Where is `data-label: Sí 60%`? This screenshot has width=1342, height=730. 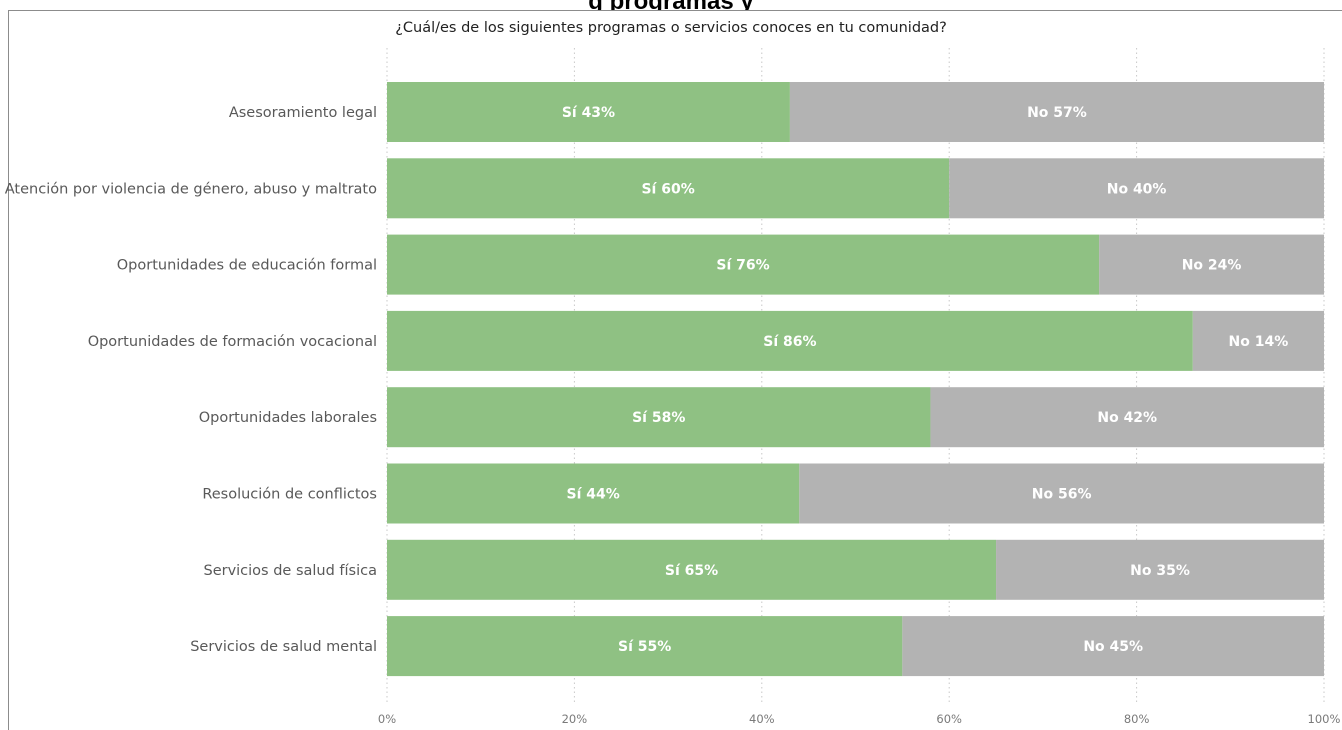 data-label: Sí 60% is located at coordinates (667, 189).